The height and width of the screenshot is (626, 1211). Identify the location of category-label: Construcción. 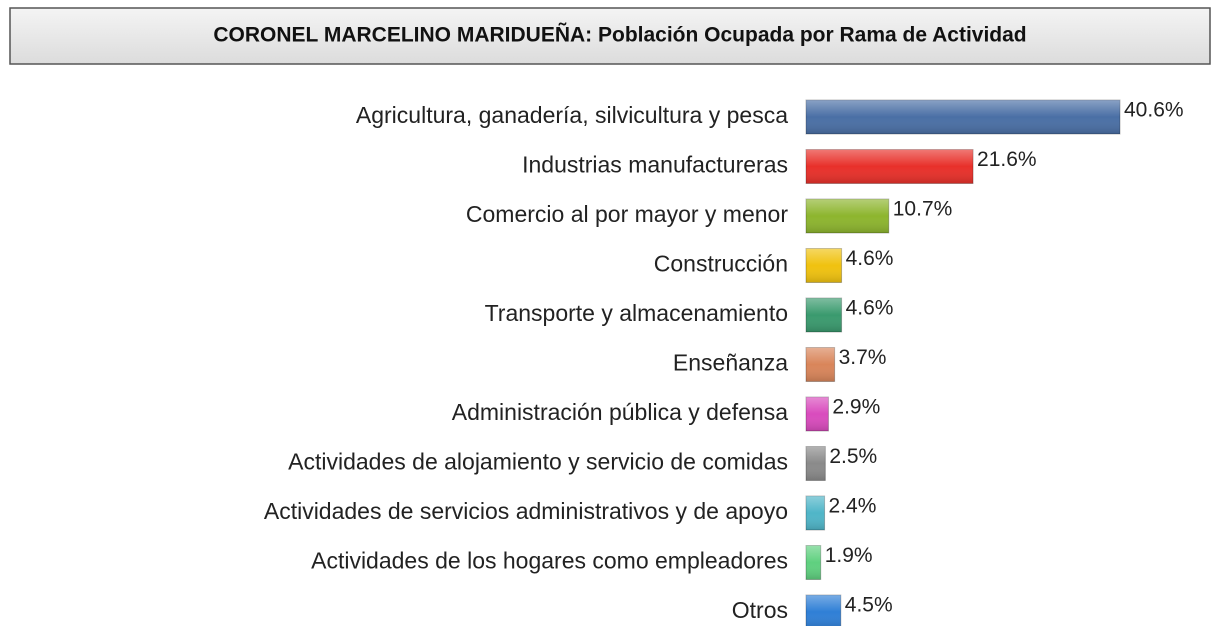
(721, 264).